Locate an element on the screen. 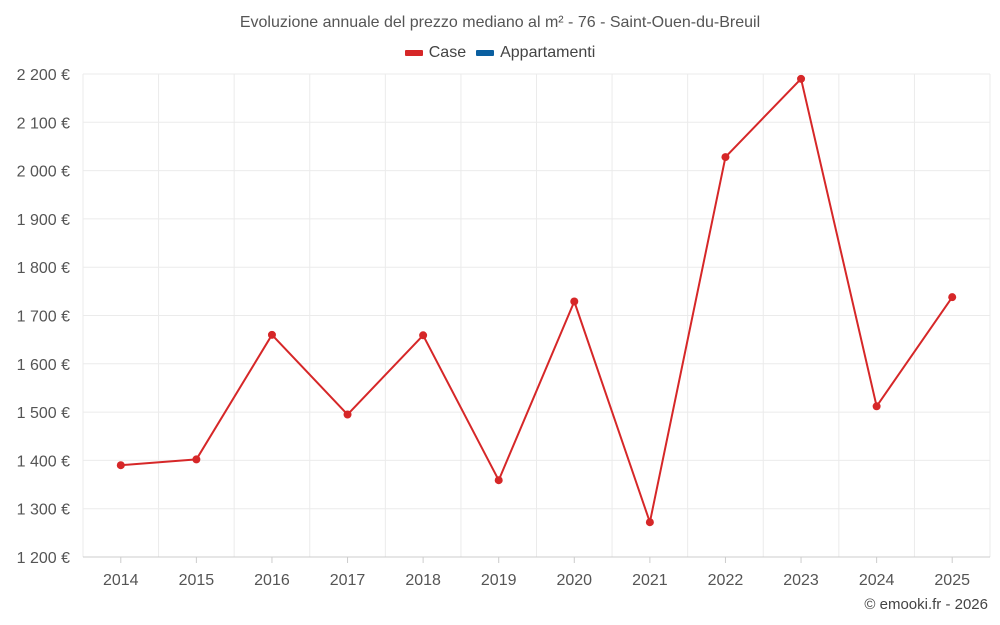 The image size is (1000, 625). x-tick-label: 2025 is located at coordinates (952, 580).